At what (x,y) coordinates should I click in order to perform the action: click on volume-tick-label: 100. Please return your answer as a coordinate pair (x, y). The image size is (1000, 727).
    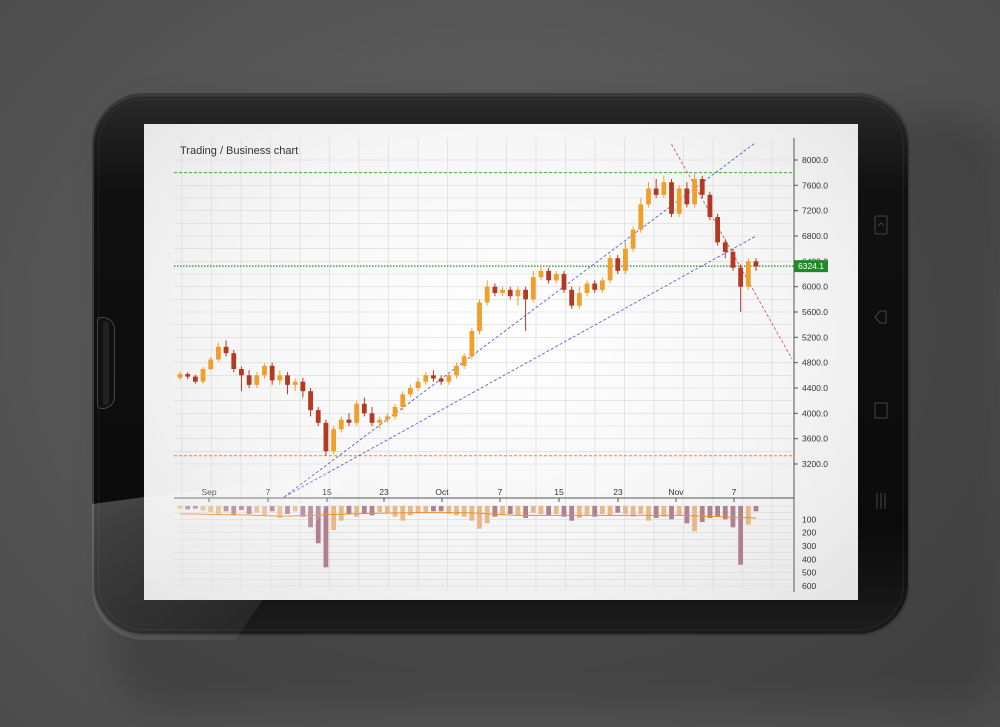
    Looking at the image, I should click on (809, 519).